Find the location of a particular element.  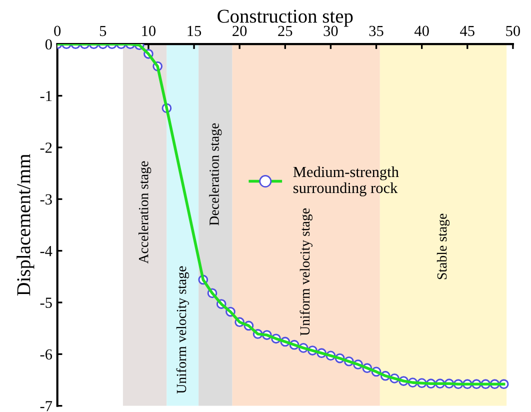

legend-label: Medium-strength surrounding rock is located at coordinates (346, 181).